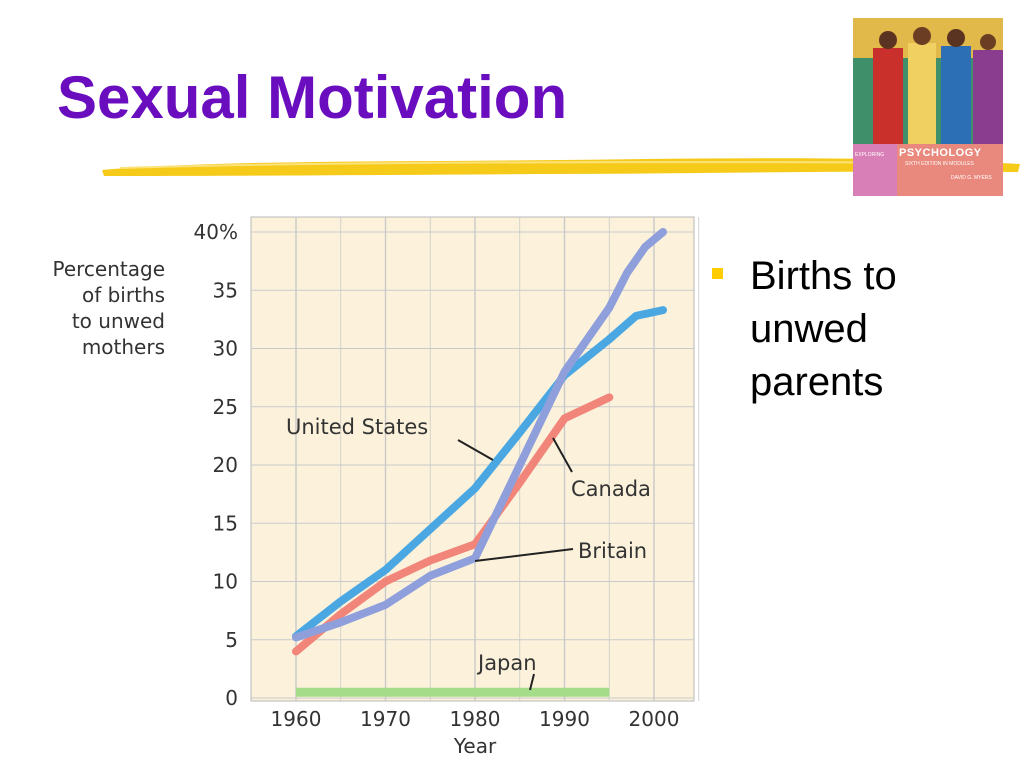 The height and width of the screenshot is (768, 1024). I want to click on y-tick-label: 5, so click(231, 640).